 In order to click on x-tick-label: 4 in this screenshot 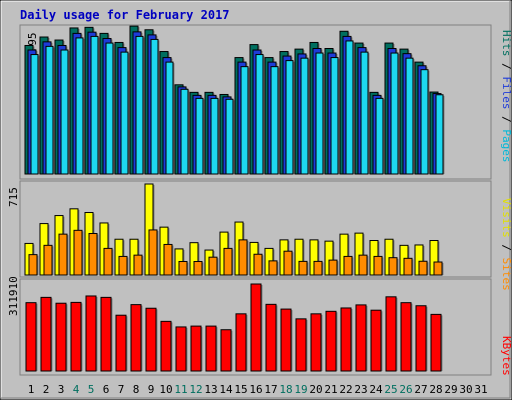, I will do `click(76, 389)`.